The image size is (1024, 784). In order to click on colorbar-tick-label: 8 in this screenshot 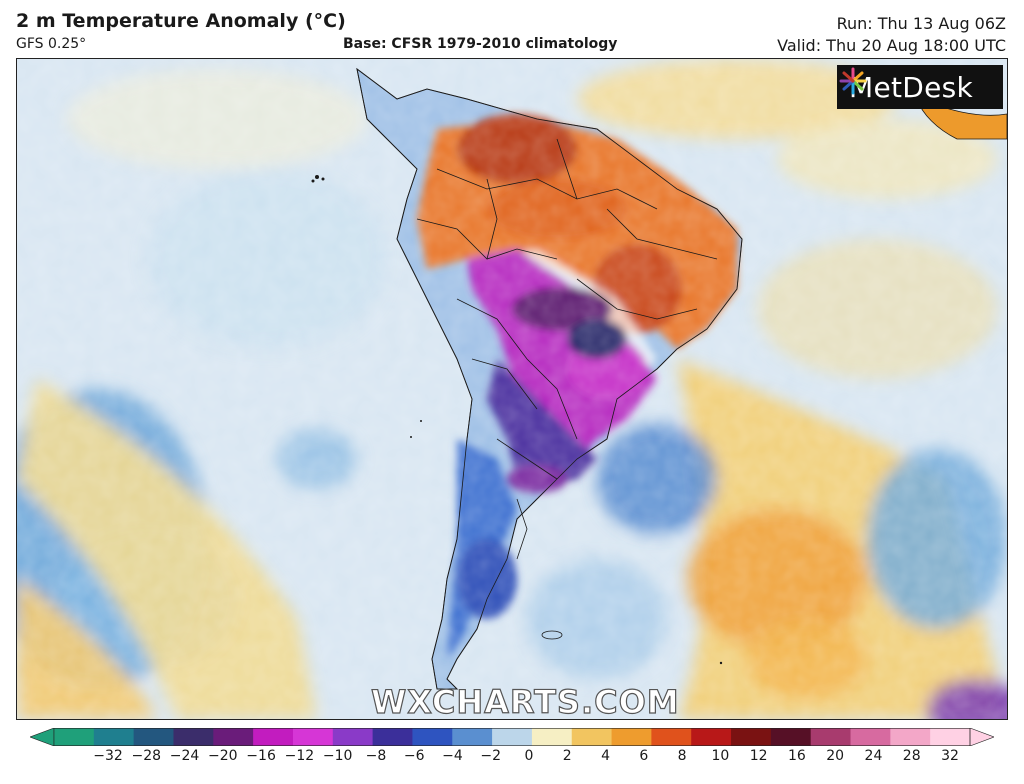, I will do `click(682, 756)`.